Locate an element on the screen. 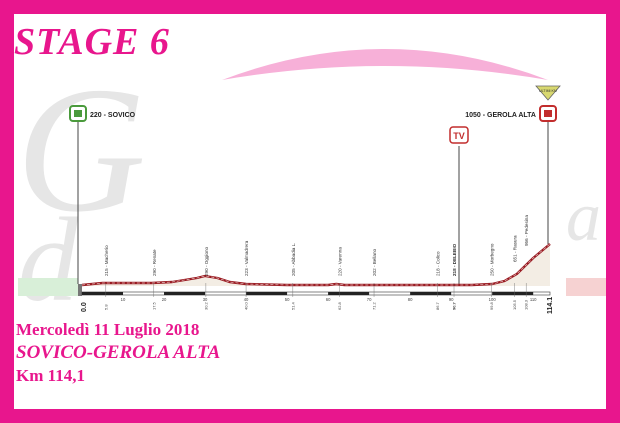 Image resolution: width=620 pixels, height=423 pixels. place-label: 218 - DELEBIO is located at coordinates (454, 259).